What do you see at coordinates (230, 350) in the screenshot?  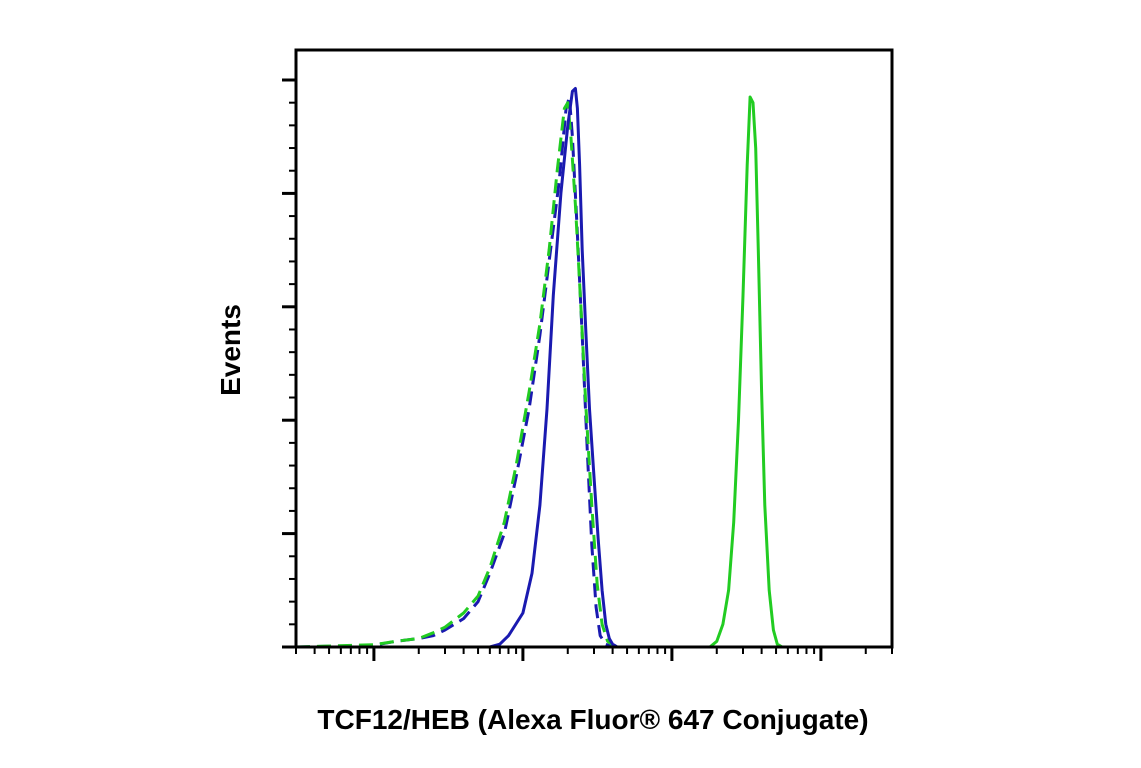 I see `y-axis-title: Events` at bounding box center [230, 350].